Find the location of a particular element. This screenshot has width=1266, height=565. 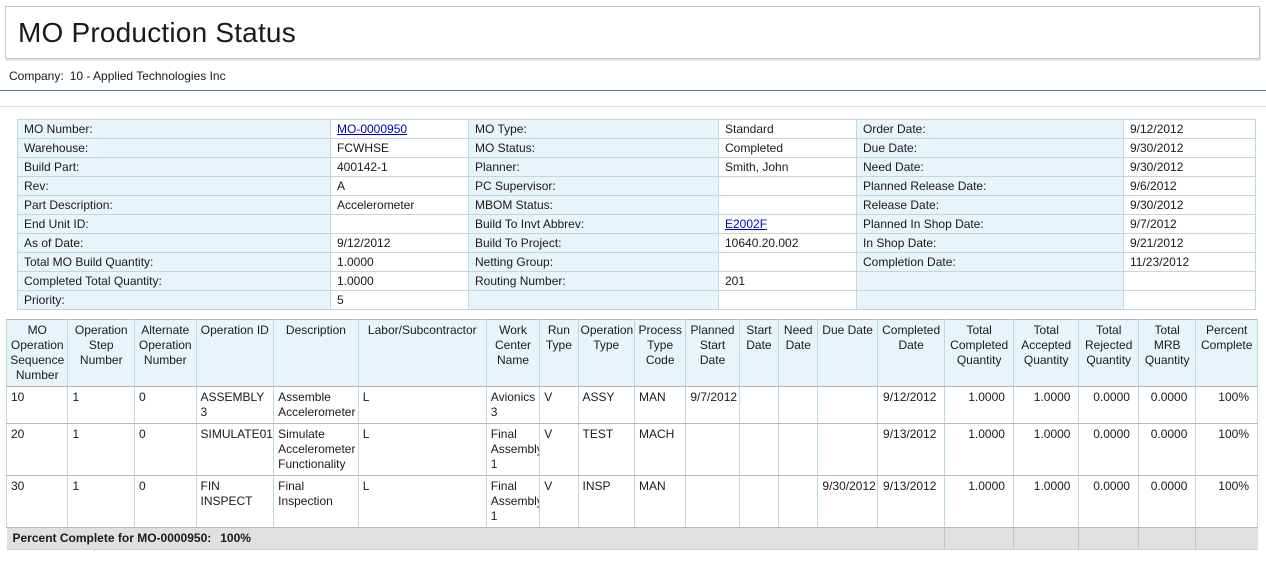

build-to-invt-abbrev-link: E2002F is located at coordinates (746, 224).